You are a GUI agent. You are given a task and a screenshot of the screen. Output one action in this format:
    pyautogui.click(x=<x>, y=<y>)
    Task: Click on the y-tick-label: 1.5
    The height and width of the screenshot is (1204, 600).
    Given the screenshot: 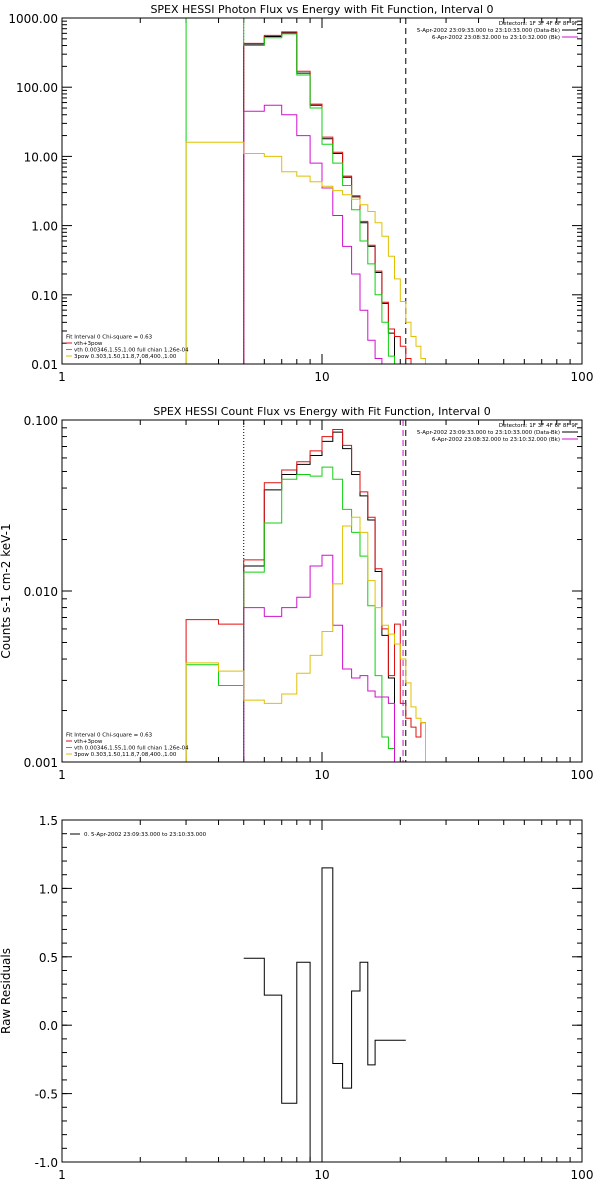 What is the action you would take?
    pyautogui.click(x=48, y=821)
    